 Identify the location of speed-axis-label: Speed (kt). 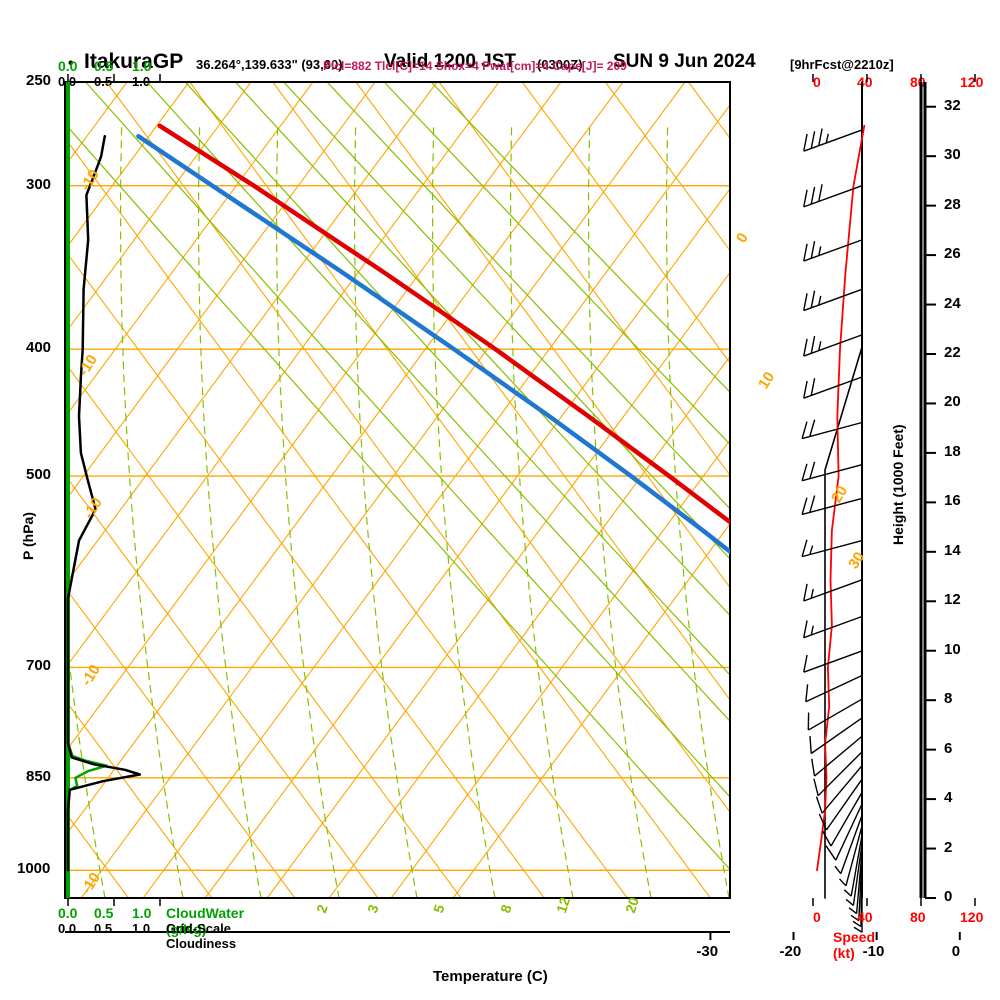
(854, 945).